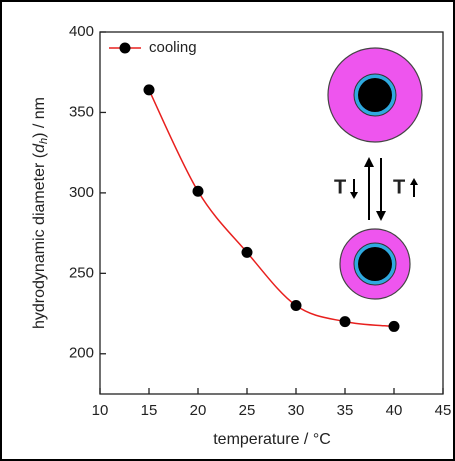 This screenshot has height=461, width=455. I want to click on y-label-subscript: h, so click(44, 141).